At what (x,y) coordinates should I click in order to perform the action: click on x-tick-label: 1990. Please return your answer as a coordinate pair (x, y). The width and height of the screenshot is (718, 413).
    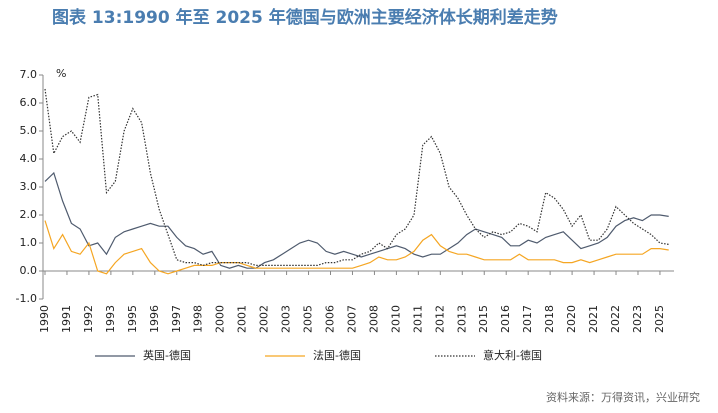
    Looking at the image, I should click on (44, 319).